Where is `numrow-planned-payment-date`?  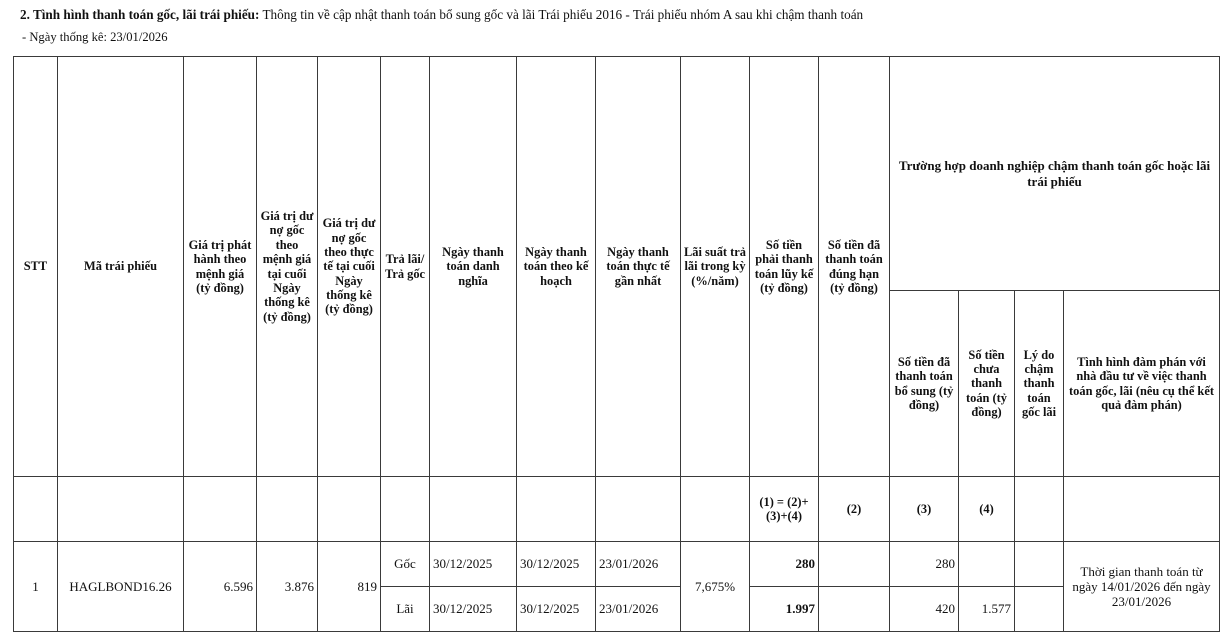
numrow-planned-payment-date is located at coordinates (556, 509).